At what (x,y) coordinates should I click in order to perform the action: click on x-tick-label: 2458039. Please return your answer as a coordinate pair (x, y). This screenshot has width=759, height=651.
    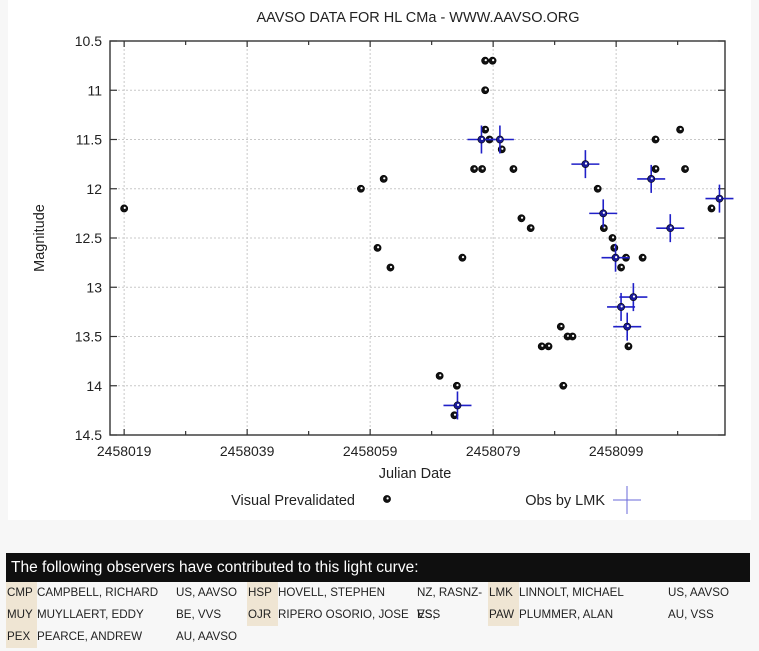
    Looking at the image, I should click on (247, 451).